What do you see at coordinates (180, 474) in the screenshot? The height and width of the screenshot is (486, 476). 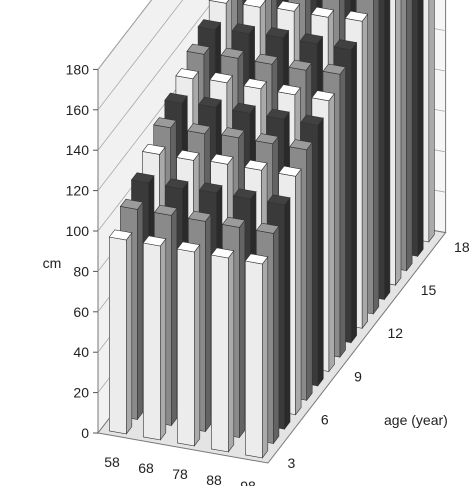 I see `x-tick-label: 78` at bounding box center [180, 474].